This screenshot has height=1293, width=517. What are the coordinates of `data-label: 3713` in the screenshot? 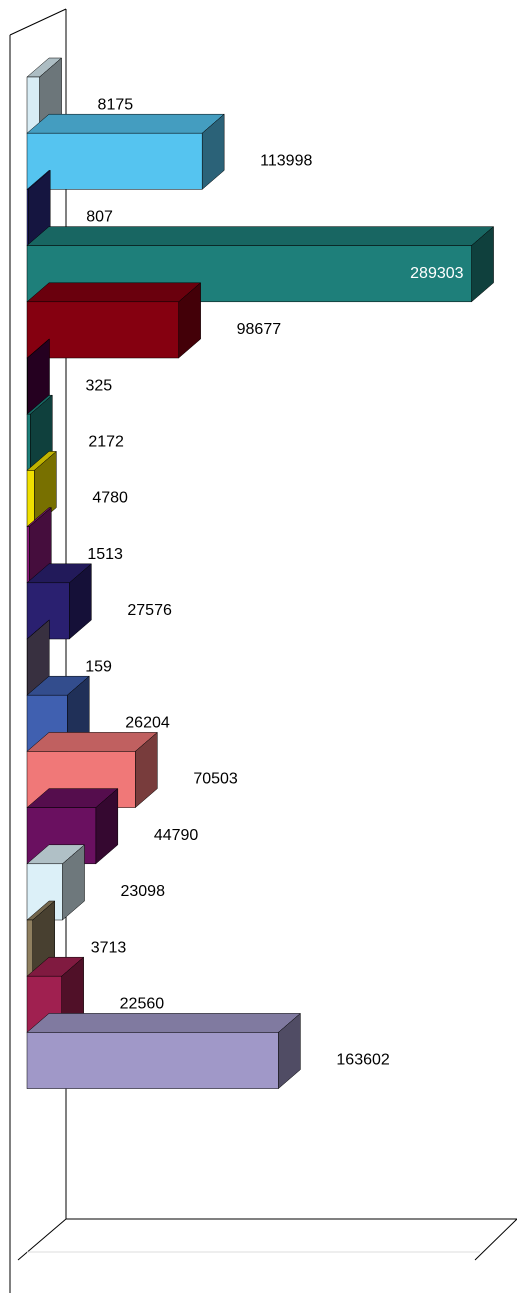 It's located at (109, 947).